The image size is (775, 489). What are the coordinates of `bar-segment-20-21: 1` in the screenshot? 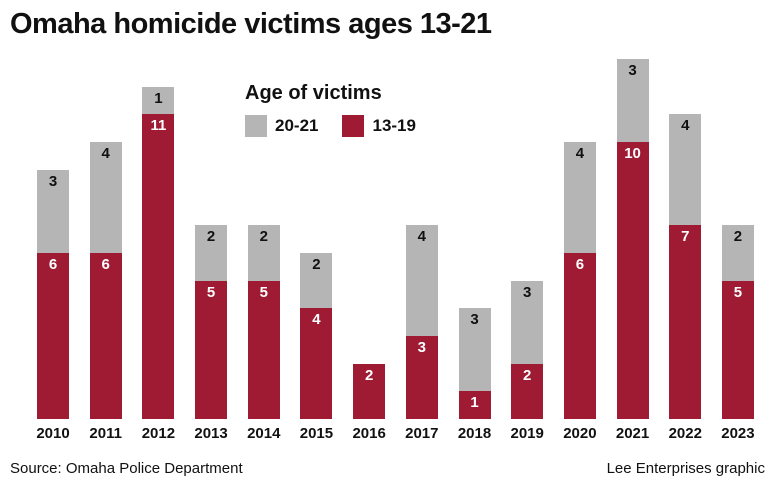 It's located at (158, 100).